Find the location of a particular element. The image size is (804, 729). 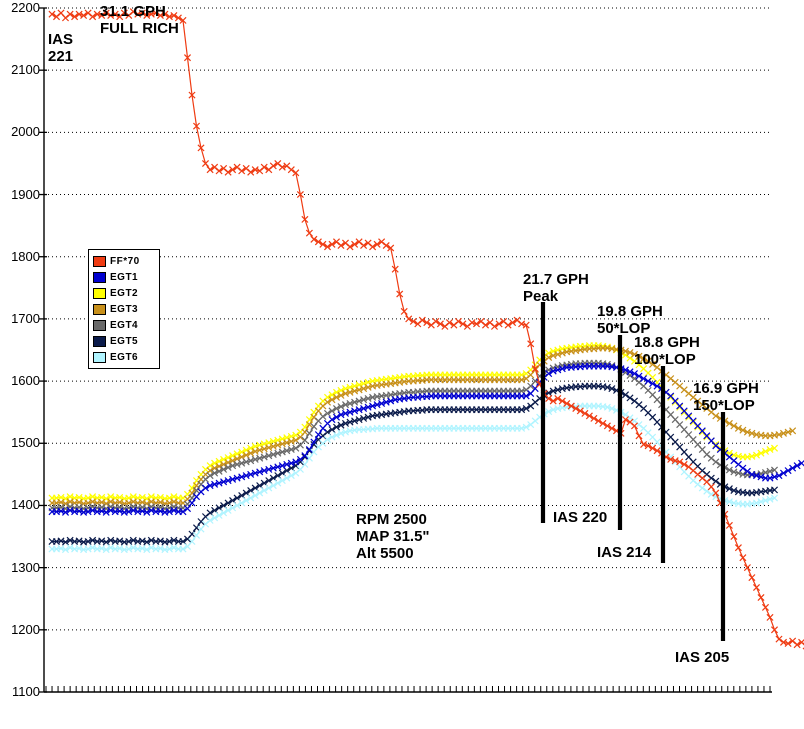

legend-item-EGT5: EGT5 is located at coordinates (124, 341).